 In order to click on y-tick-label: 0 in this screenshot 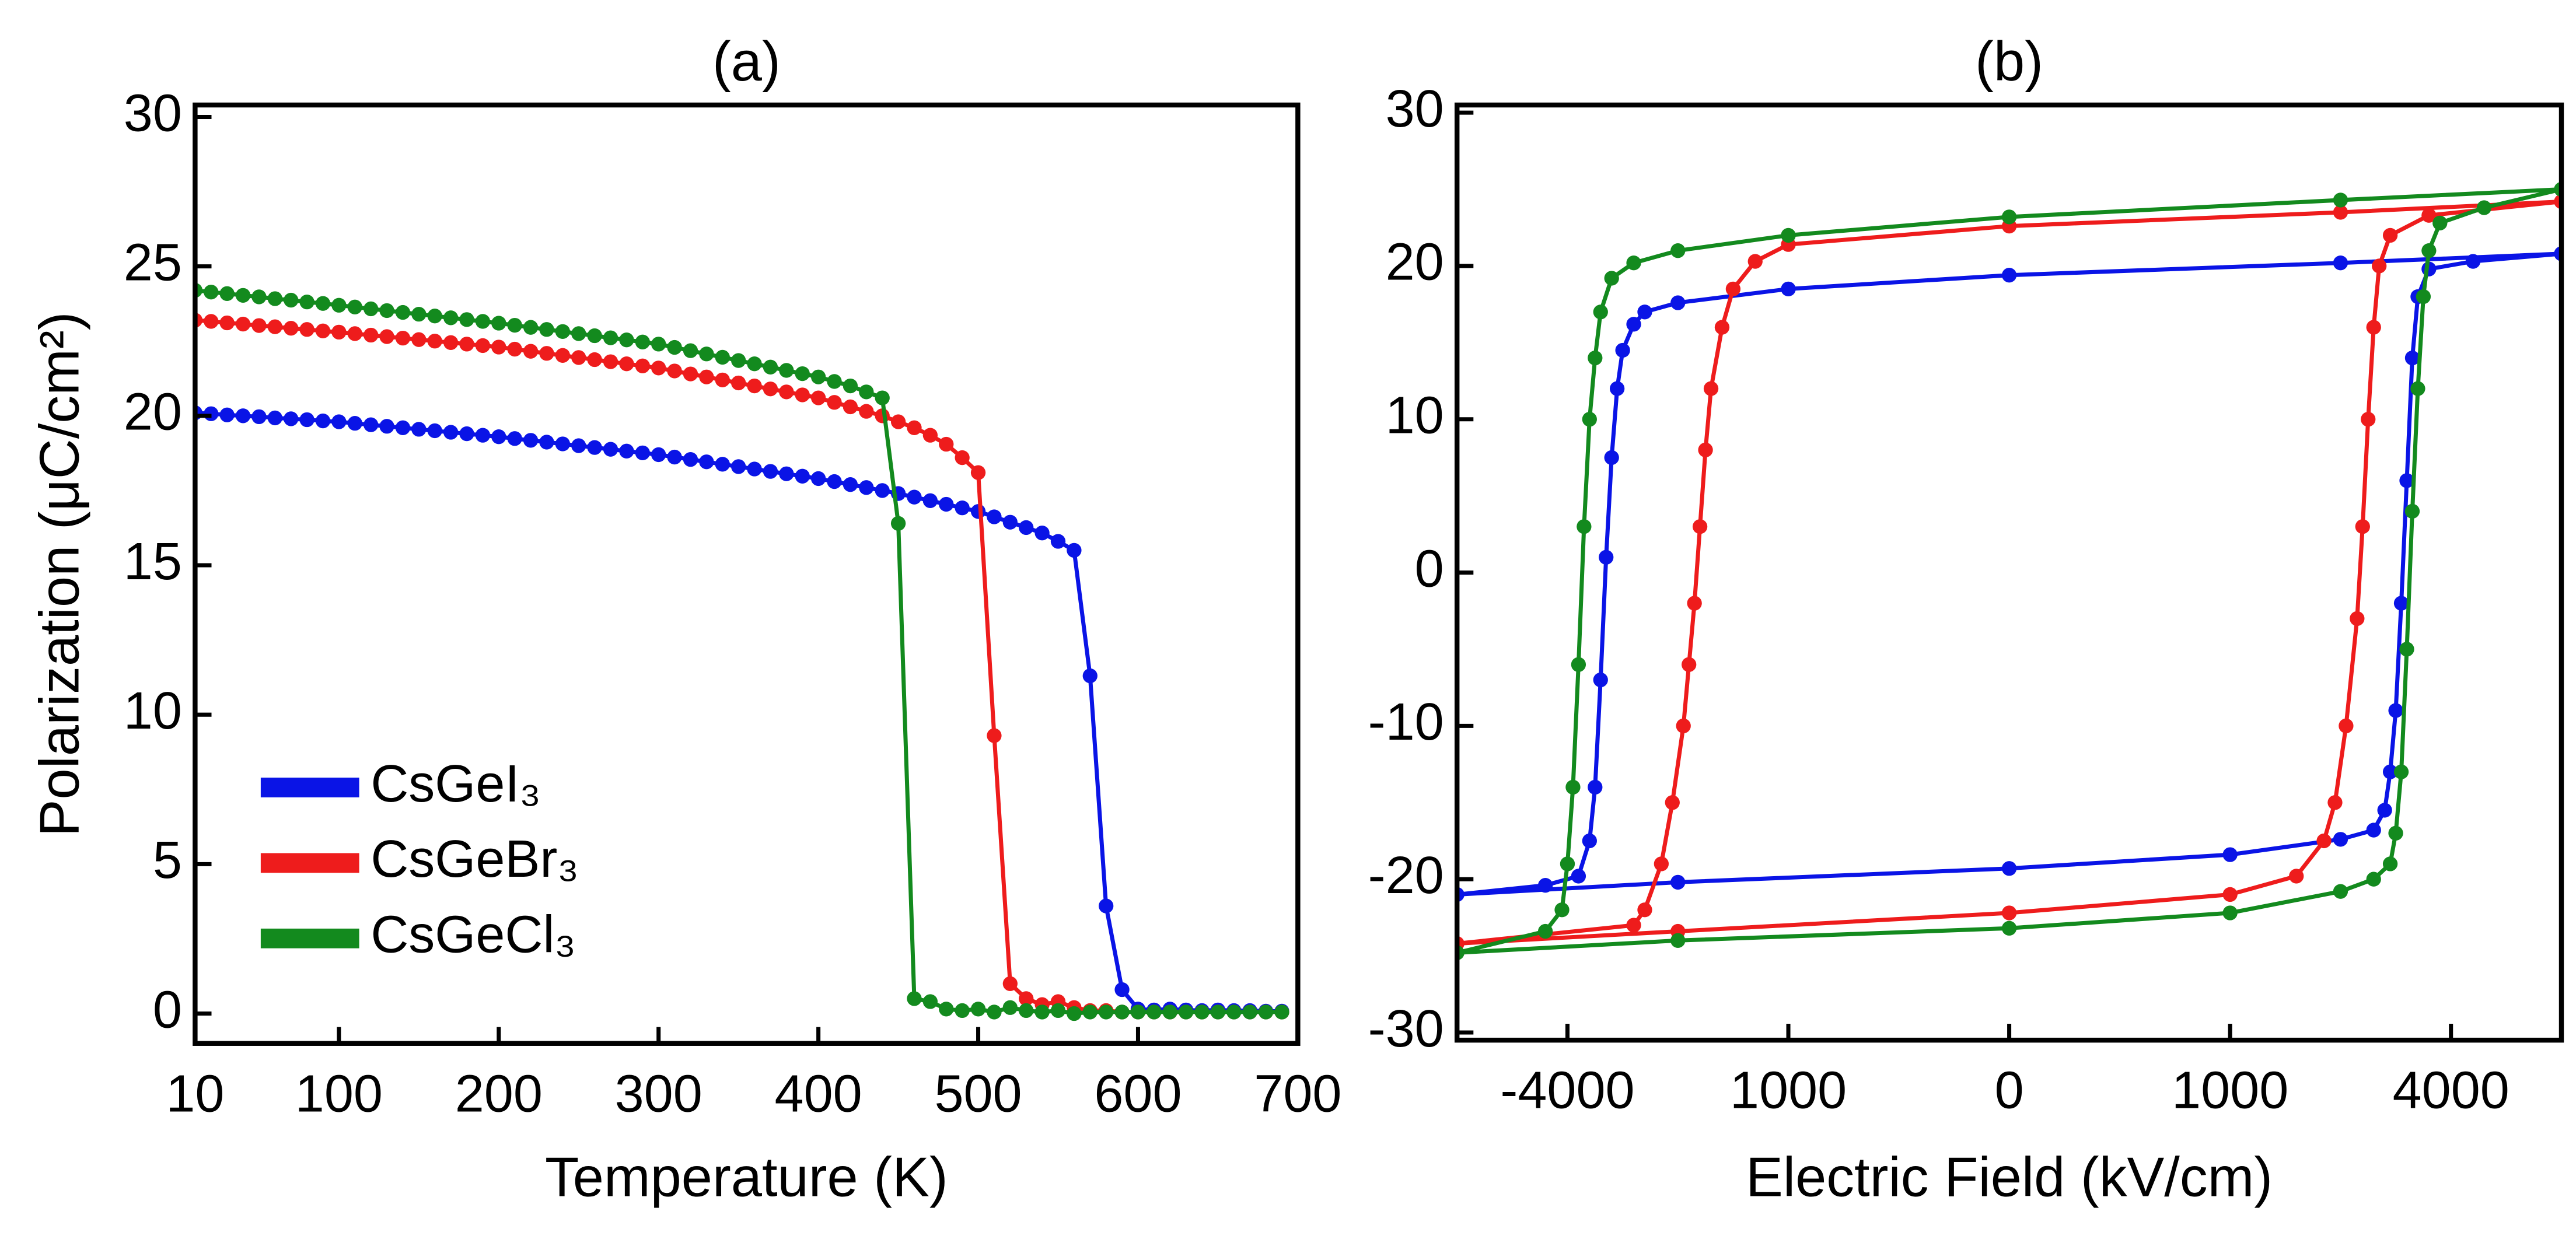, I will do `click(1429, 569)`.